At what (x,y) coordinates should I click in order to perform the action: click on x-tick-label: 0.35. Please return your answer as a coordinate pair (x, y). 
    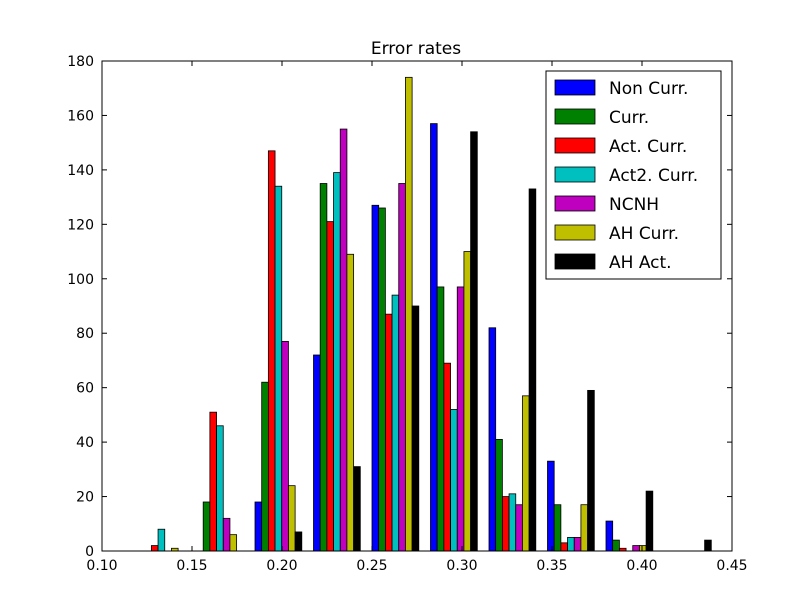
    Looking at the image, I should click on (551, 566).